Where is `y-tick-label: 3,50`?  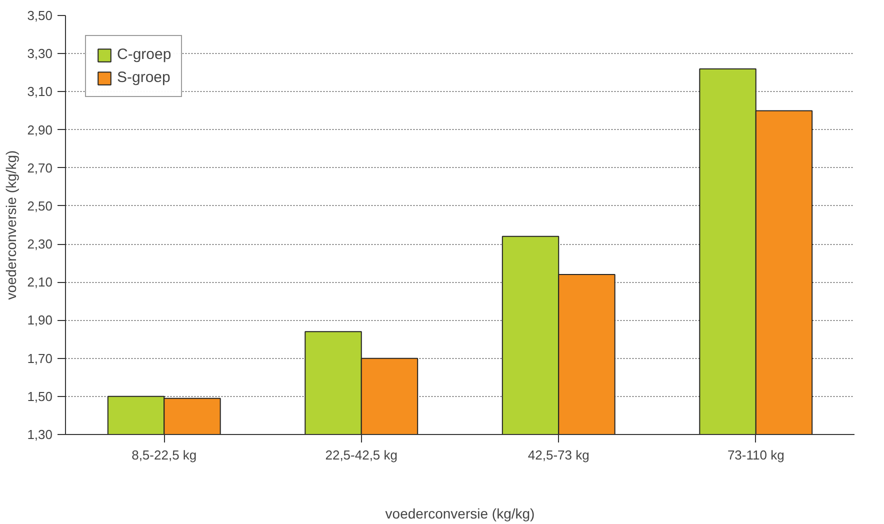
y-tick-label: 3,50 is located at coordinates (40, 15).